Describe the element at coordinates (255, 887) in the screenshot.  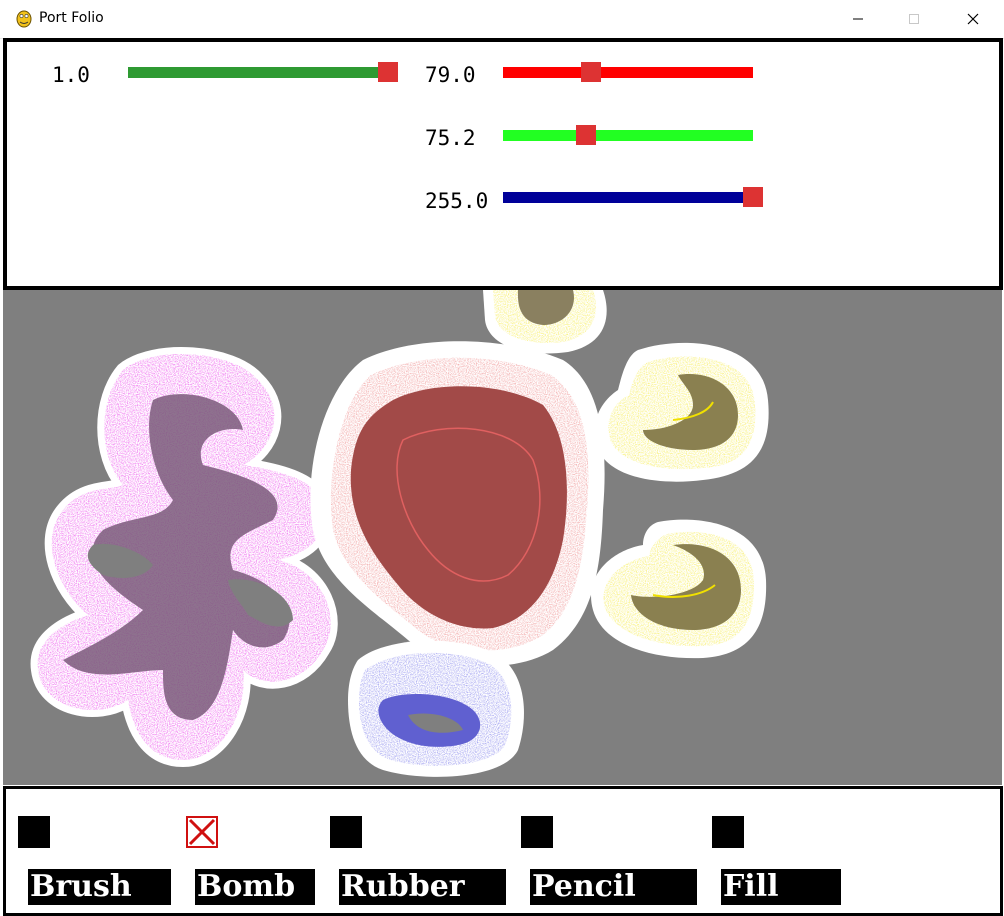
I see `bomb-tool-button: Bomb` at that location.